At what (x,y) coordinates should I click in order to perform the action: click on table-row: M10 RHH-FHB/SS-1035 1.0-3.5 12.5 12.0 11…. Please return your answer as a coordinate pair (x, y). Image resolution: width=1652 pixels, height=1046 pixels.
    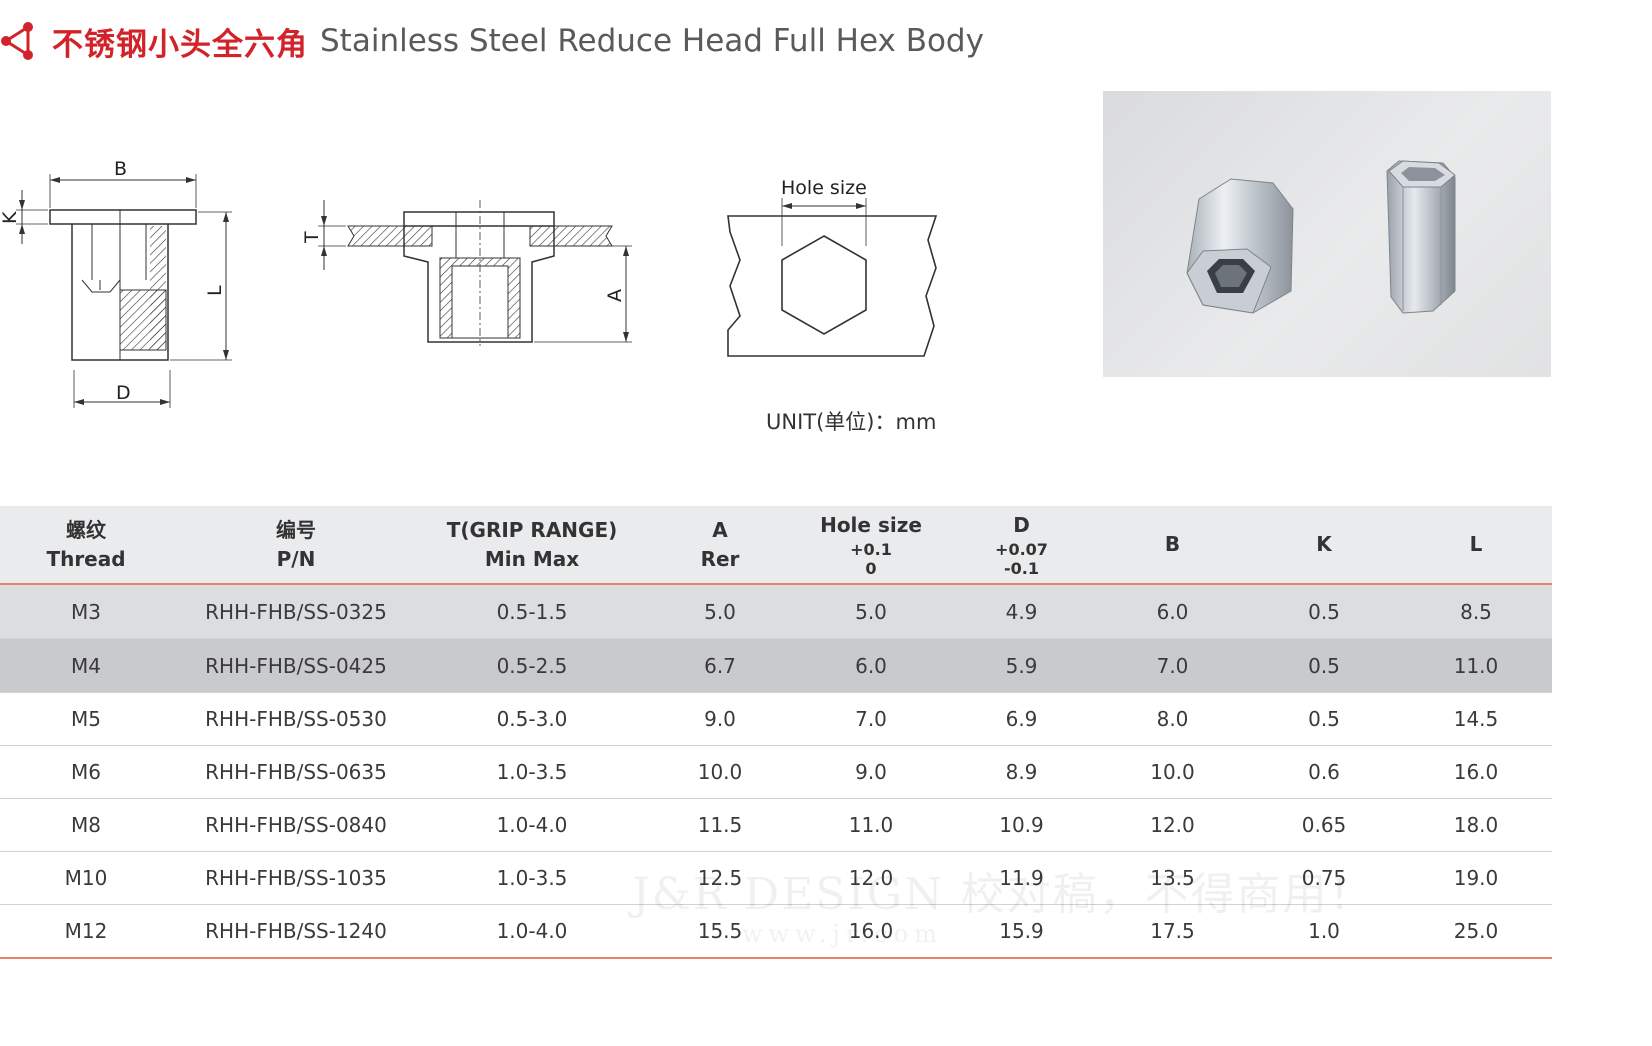
    Looking at the image, I should click on (776, 878).